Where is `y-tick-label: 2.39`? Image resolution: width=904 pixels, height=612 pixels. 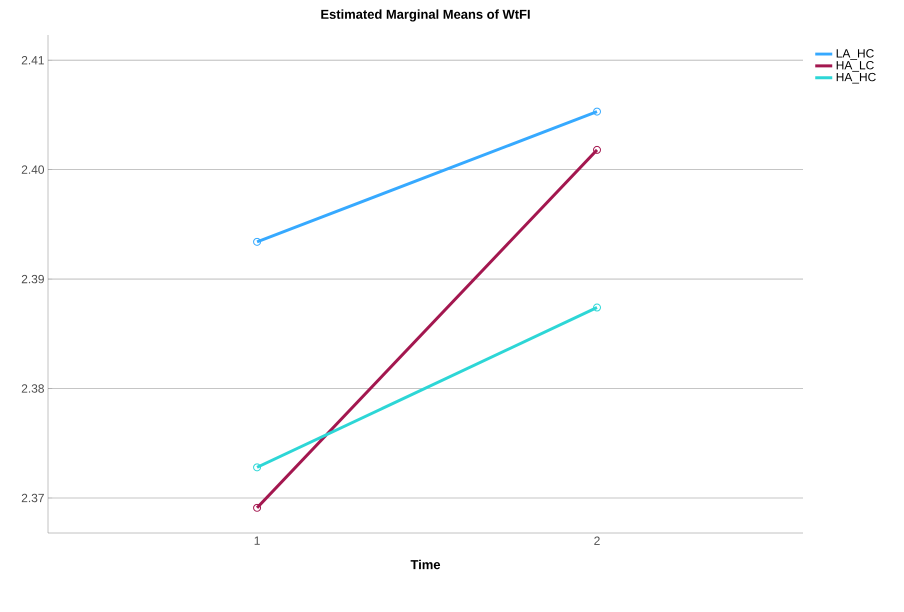
y-tick-label: 2.39 is located at coordinates (33, 279).